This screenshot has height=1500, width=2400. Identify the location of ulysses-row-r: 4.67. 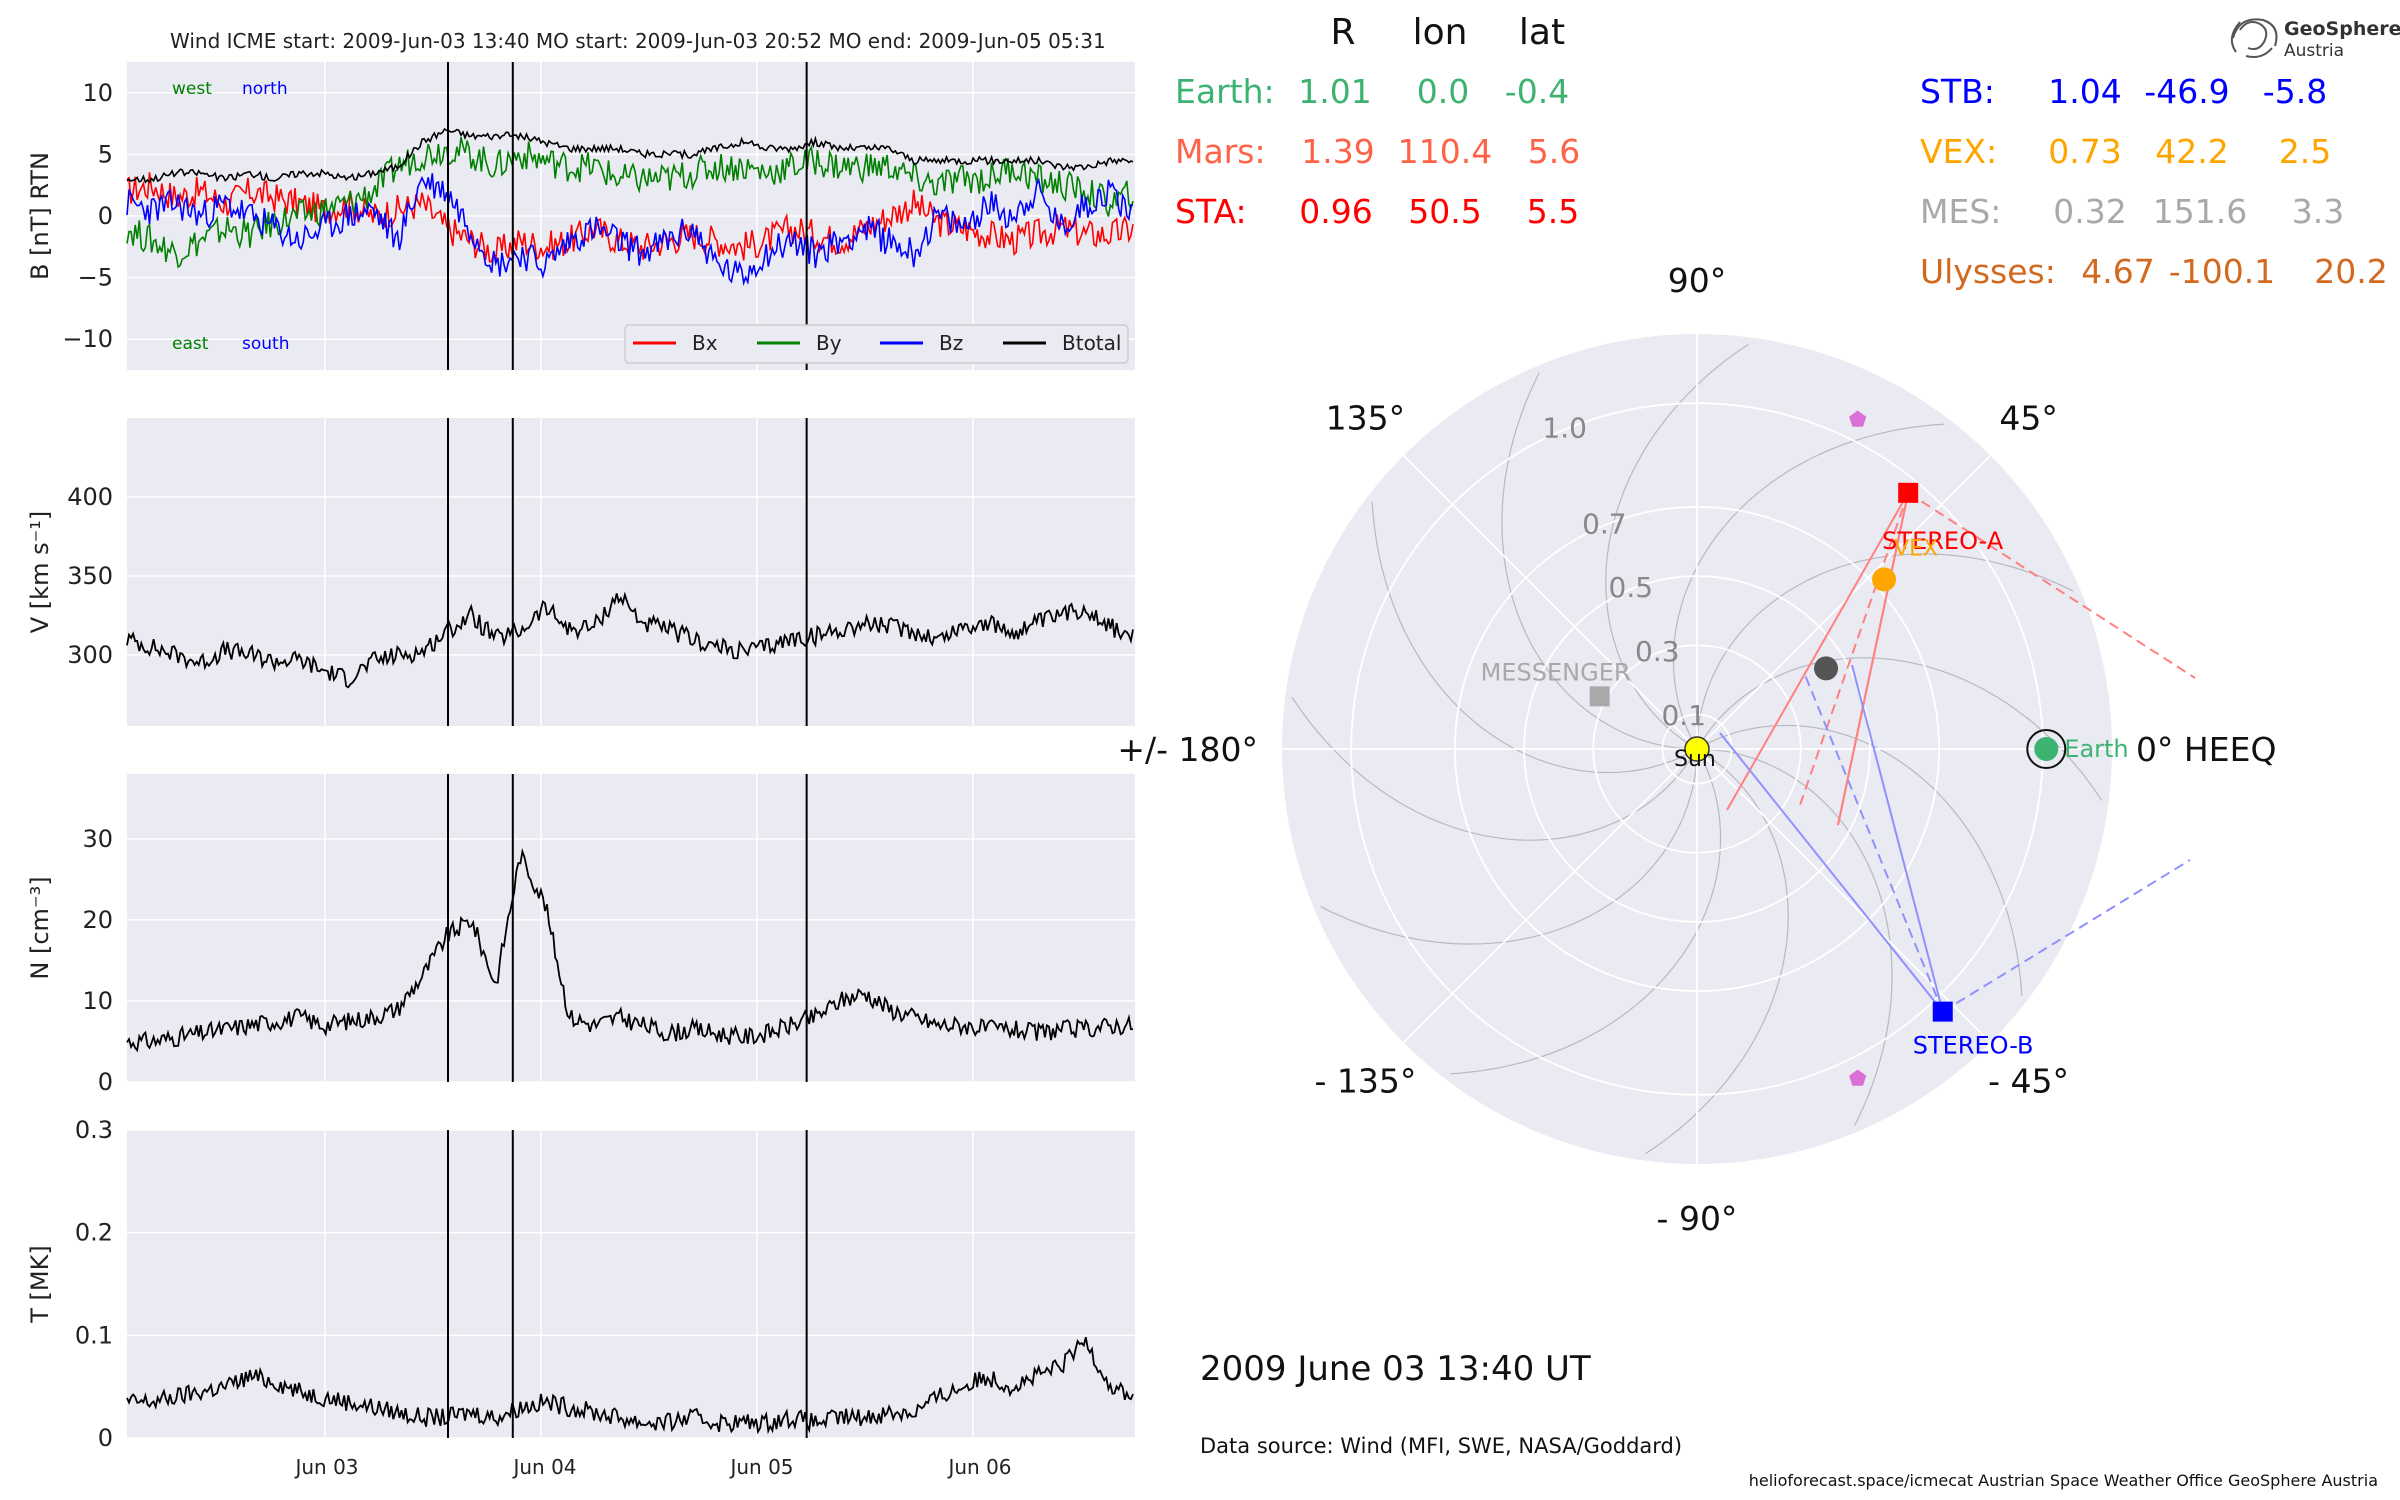
(2117, 271).